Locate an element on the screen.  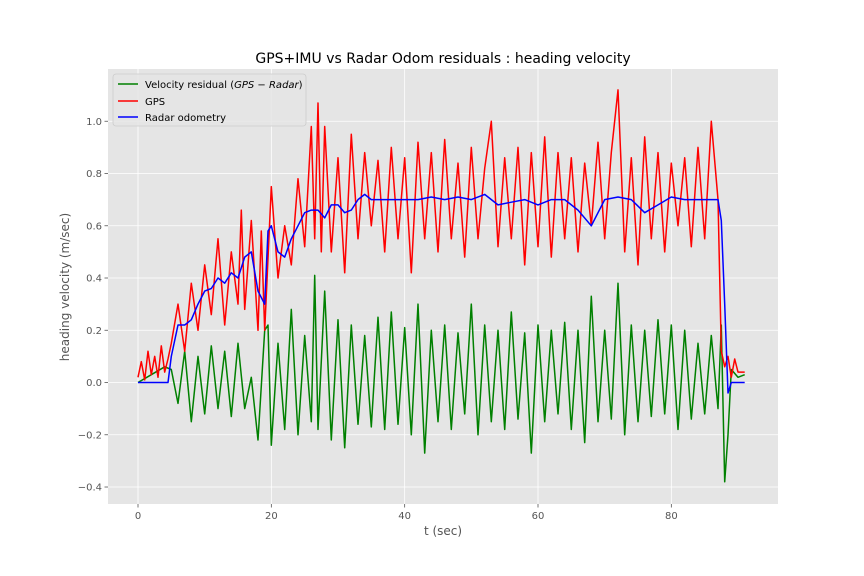
y-tick-label: −0.4 is located at coordinates (90, 488).